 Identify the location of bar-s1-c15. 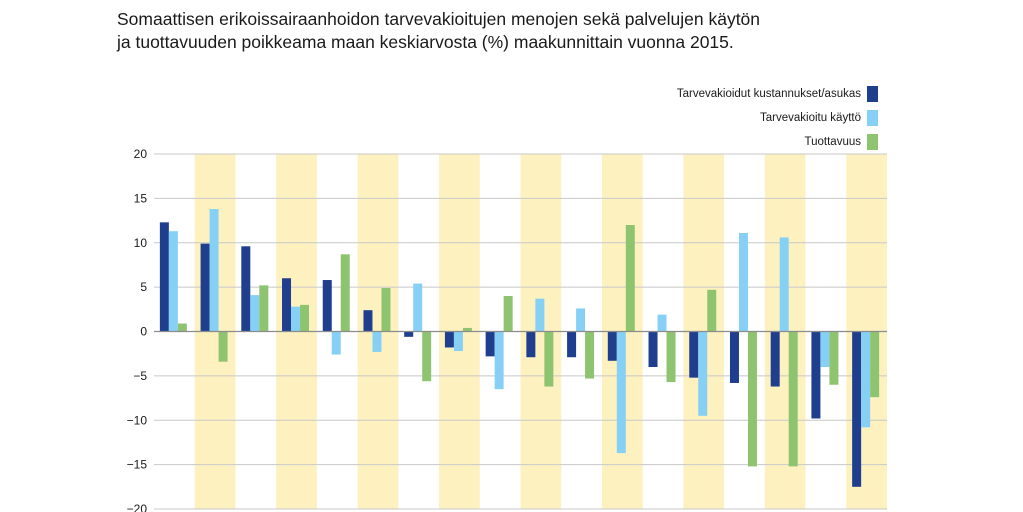
(734, 357).